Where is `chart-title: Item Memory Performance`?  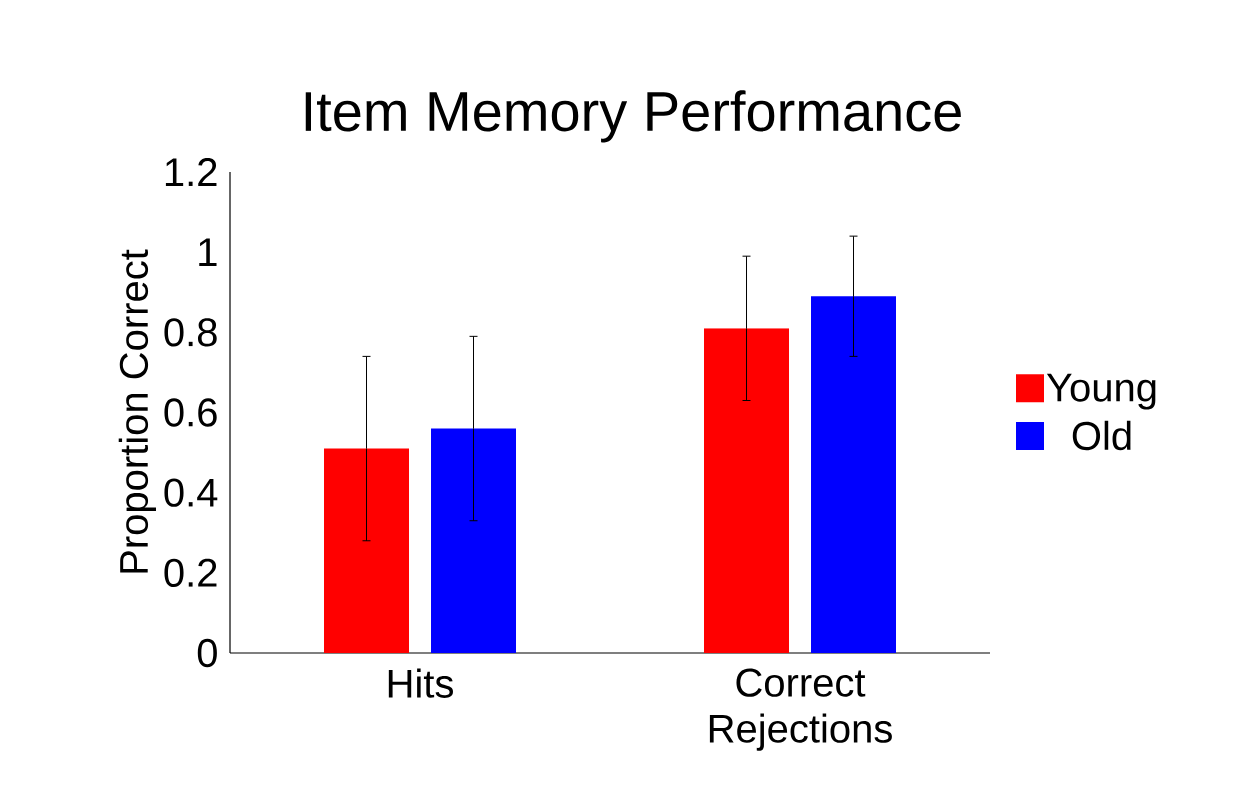
chart-title: Item Memory Performance is located at coordinates (633, 116).